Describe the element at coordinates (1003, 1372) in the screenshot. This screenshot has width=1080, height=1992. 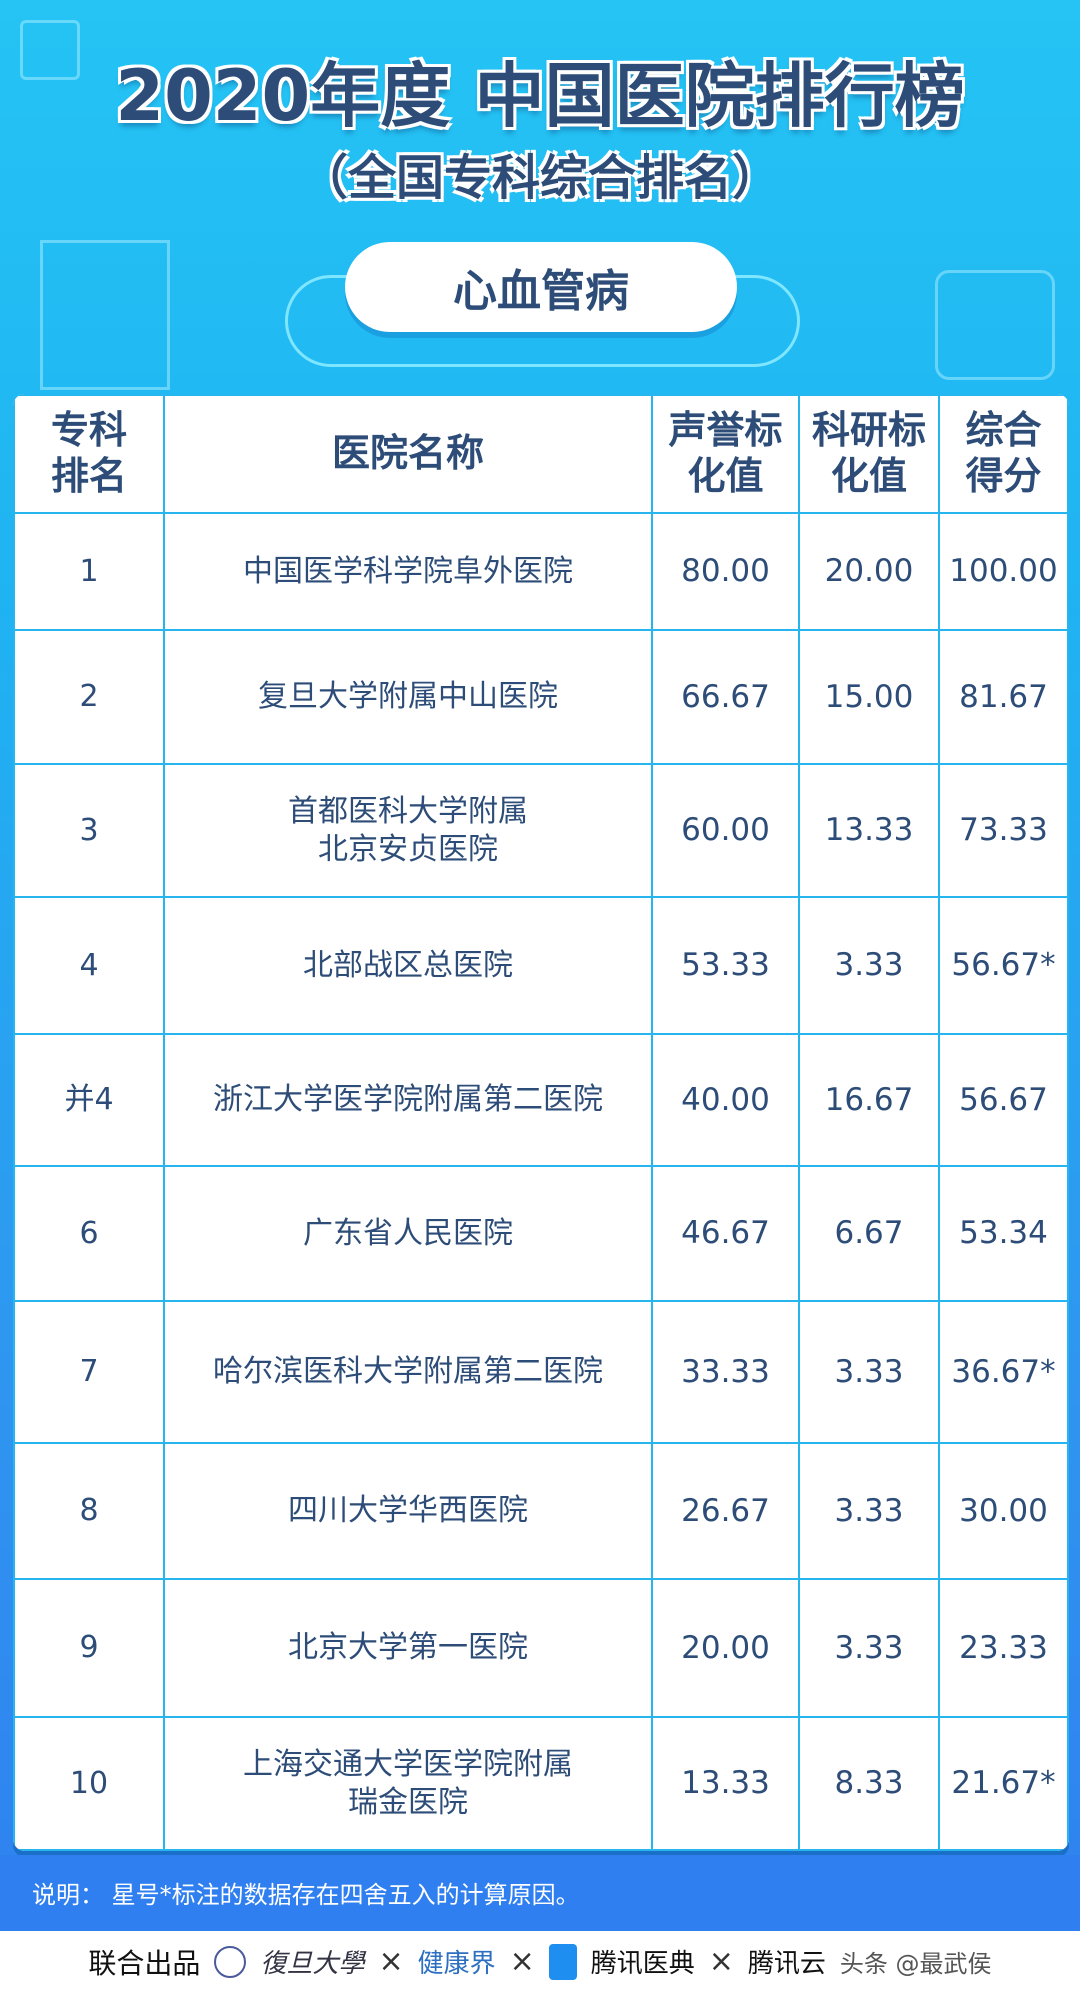
I see `total-score-cell: 36.67*` at that location.